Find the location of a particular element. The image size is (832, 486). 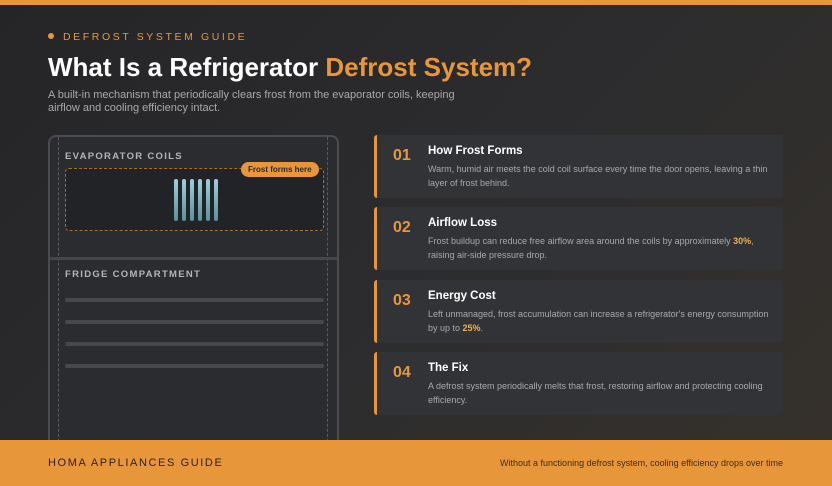

coil-area is located at coordinates (194, 199).